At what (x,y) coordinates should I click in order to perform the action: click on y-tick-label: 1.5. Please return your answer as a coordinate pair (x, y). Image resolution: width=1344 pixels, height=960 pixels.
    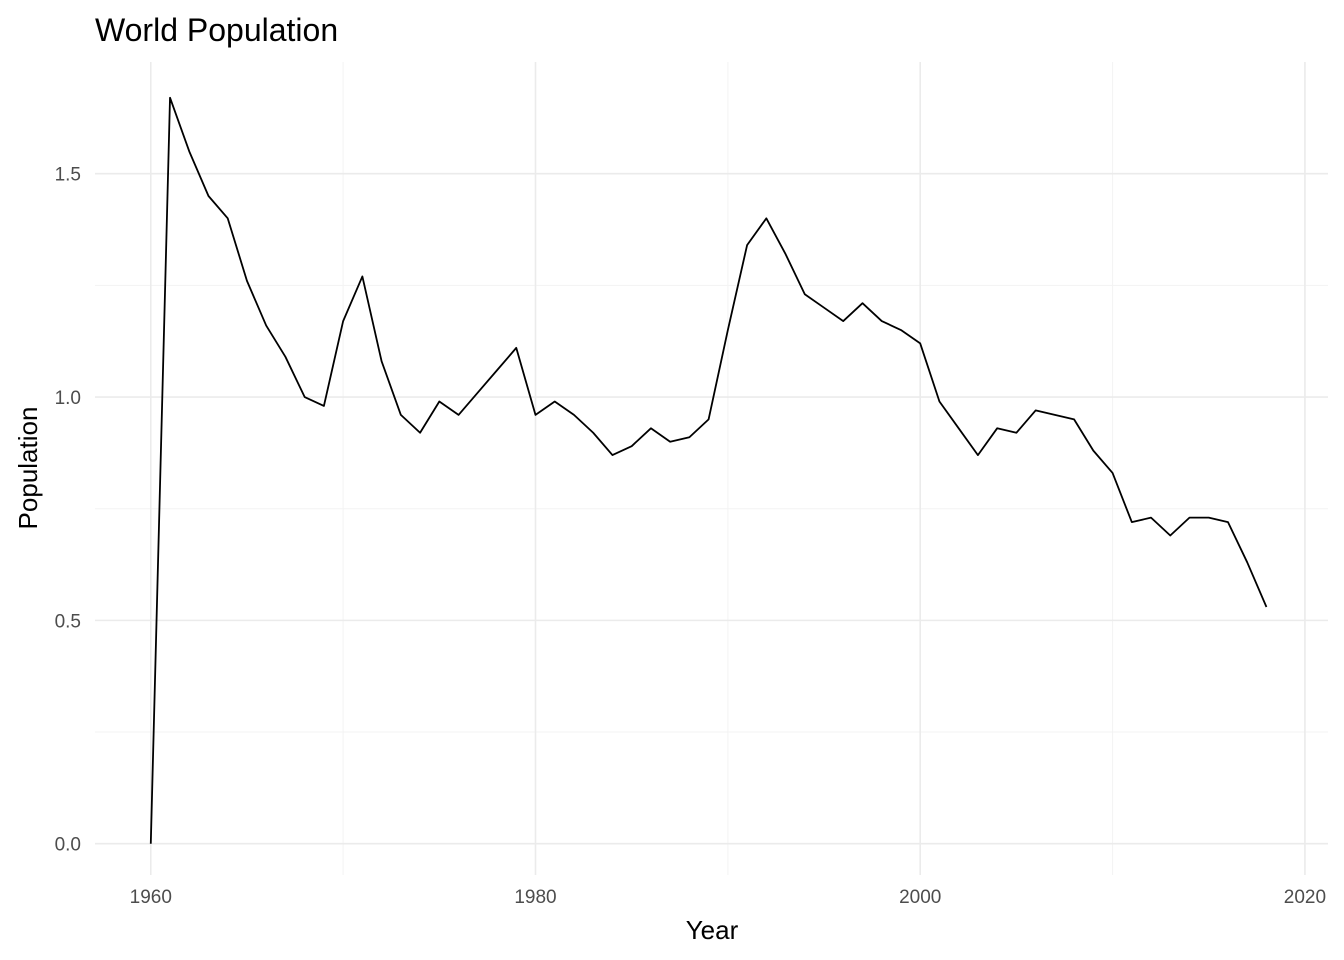
    Looking at the image, I should click on (68, 175).